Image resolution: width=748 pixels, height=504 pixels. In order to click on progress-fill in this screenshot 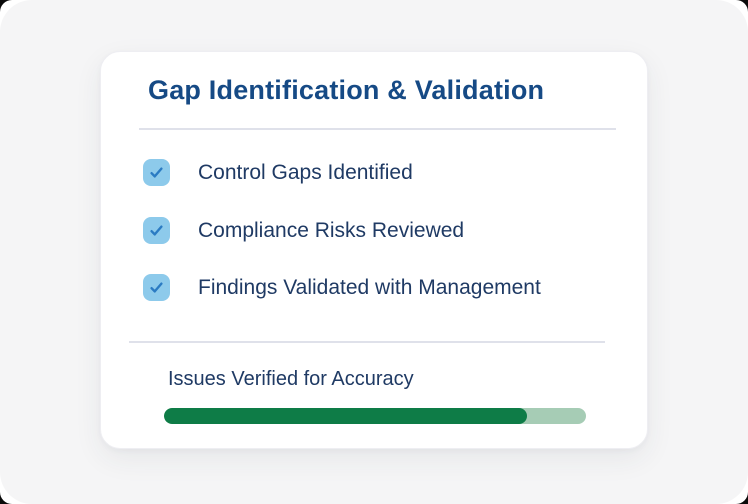, I will do `click(345, 416)`.